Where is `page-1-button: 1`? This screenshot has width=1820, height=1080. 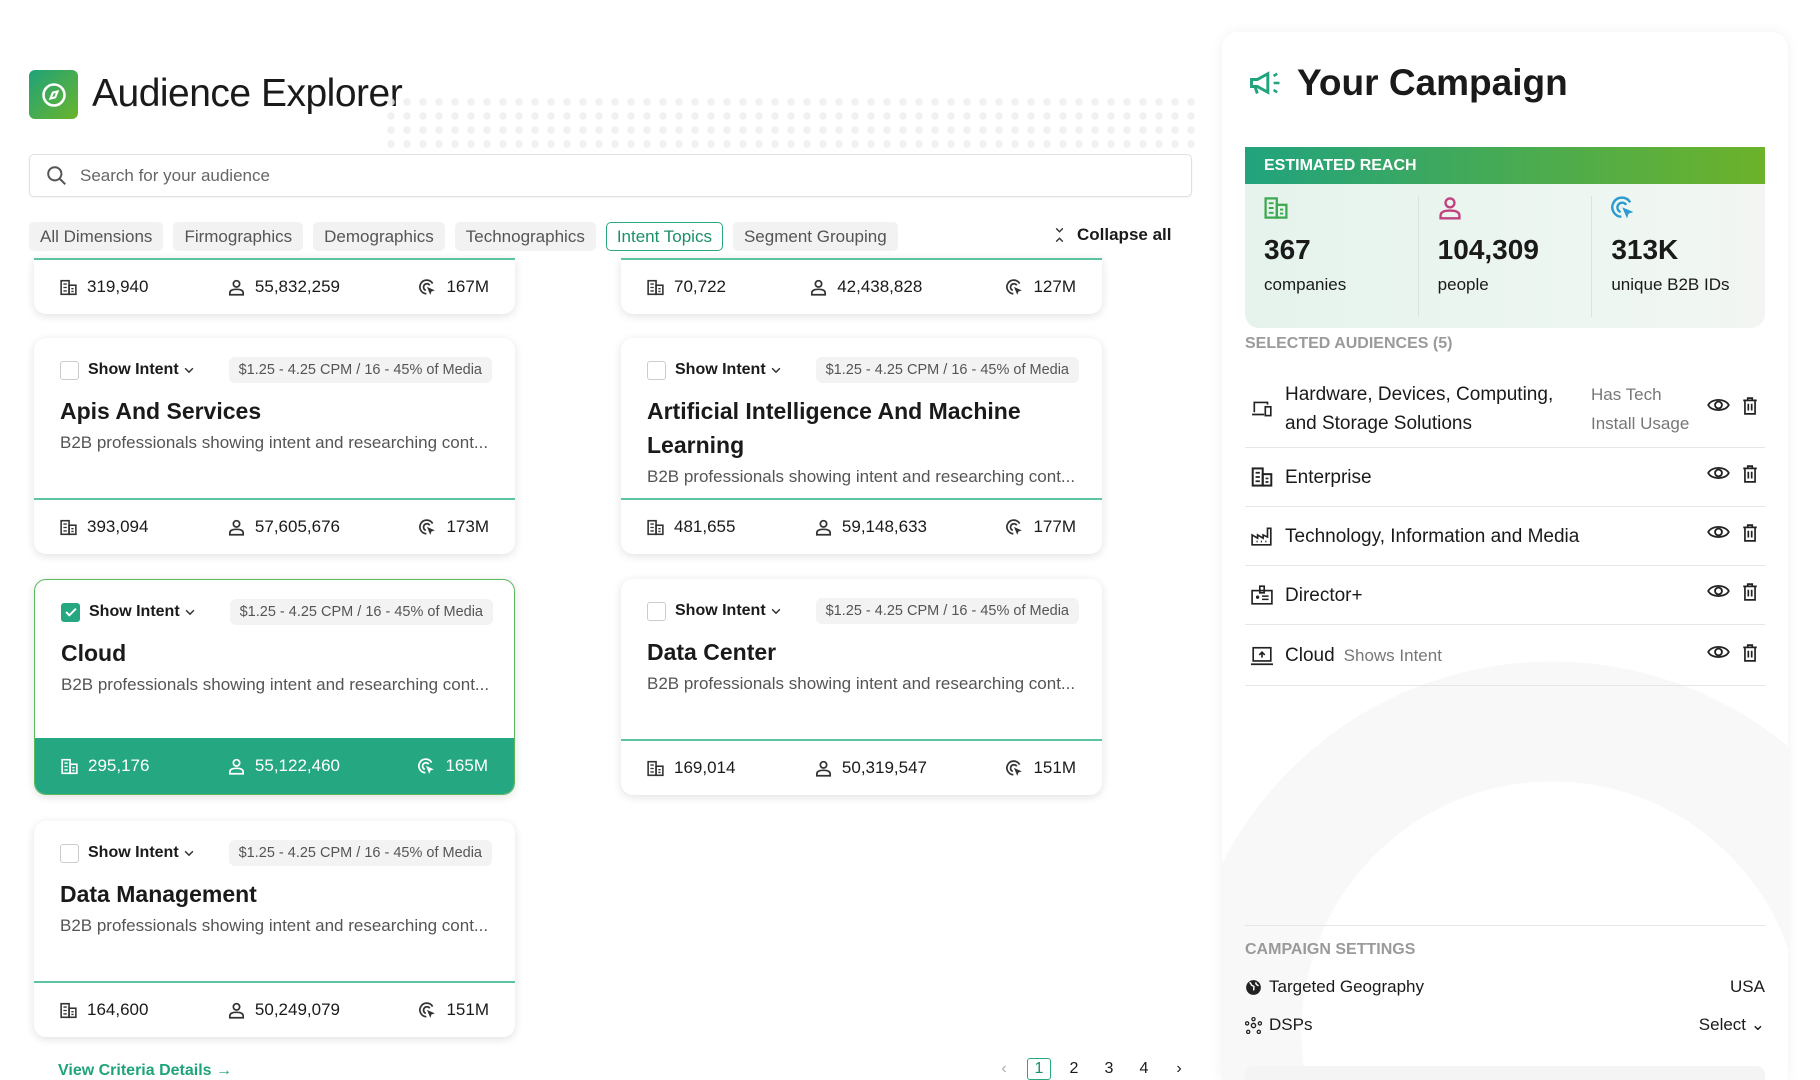 page-1-button: 1 is located at coordinates (1039, 1069).